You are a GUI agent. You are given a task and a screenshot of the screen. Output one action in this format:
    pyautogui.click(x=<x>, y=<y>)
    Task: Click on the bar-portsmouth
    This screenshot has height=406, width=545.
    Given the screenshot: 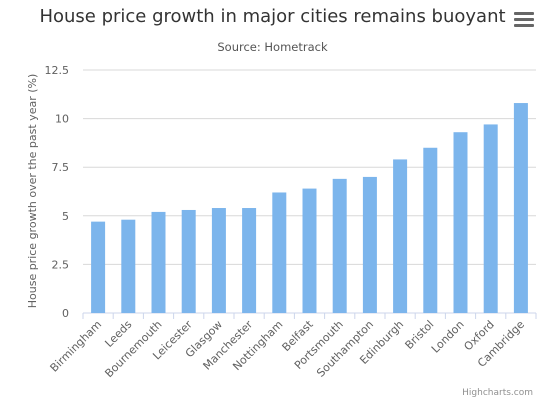 What is the action you would take?
    pyautogui.click(x=339, y=245)
    